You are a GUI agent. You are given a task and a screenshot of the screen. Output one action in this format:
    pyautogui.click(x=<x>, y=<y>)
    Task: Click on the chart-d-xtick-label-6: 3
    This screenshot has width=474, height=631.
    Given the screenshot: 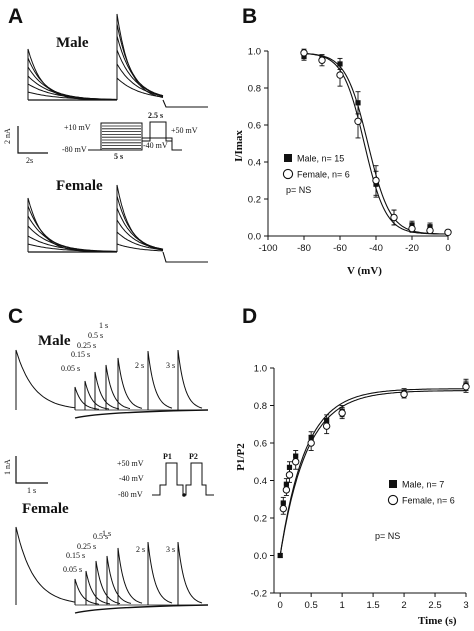 What is the action you would take?
    pyautogui.click(x=465, y=605)
    